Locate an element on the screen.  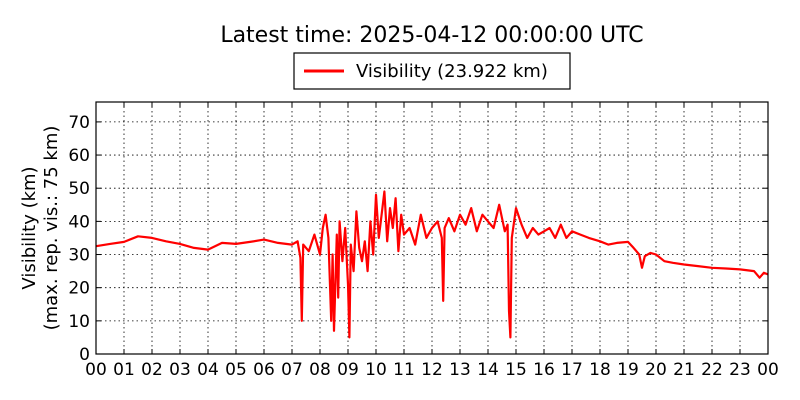
x-tick-label: 20 is located at coordinates (656, 370).